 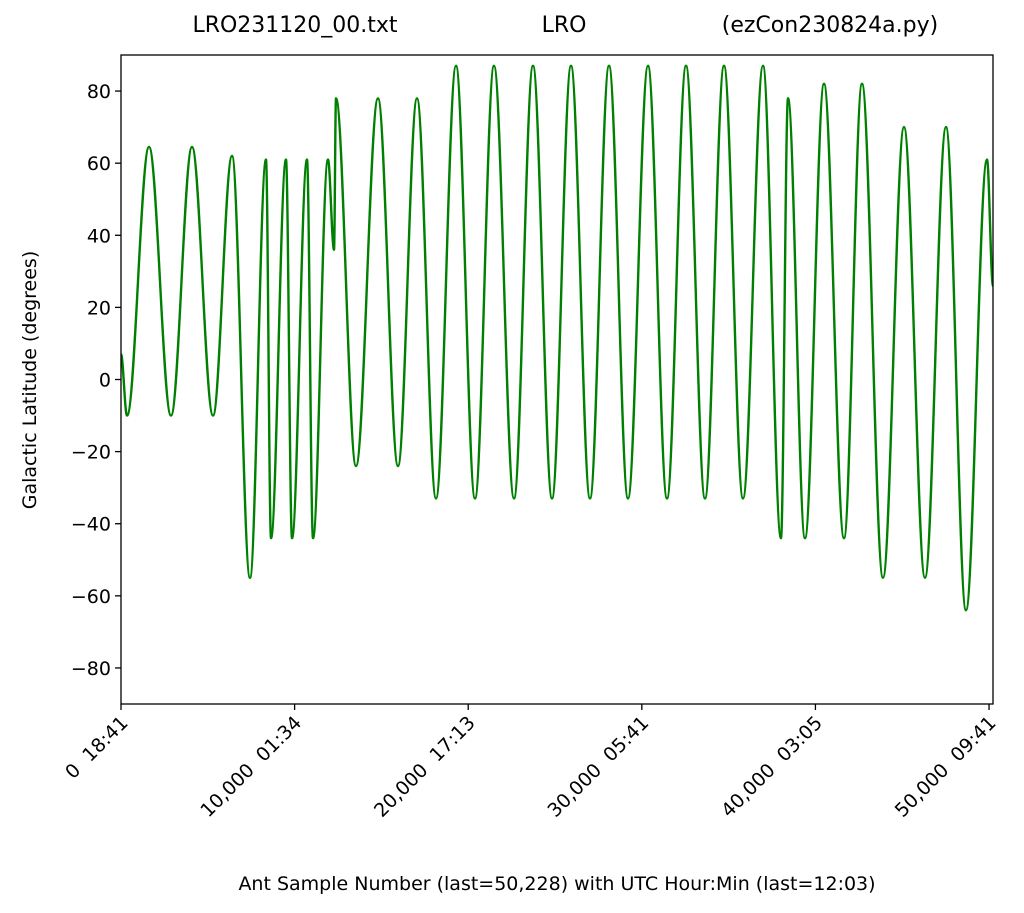 What do you see at coordinates (772, 767) in the screenshot?
I see `x-tick-label: 40,000 03:05` at bounding box center [772, 767].